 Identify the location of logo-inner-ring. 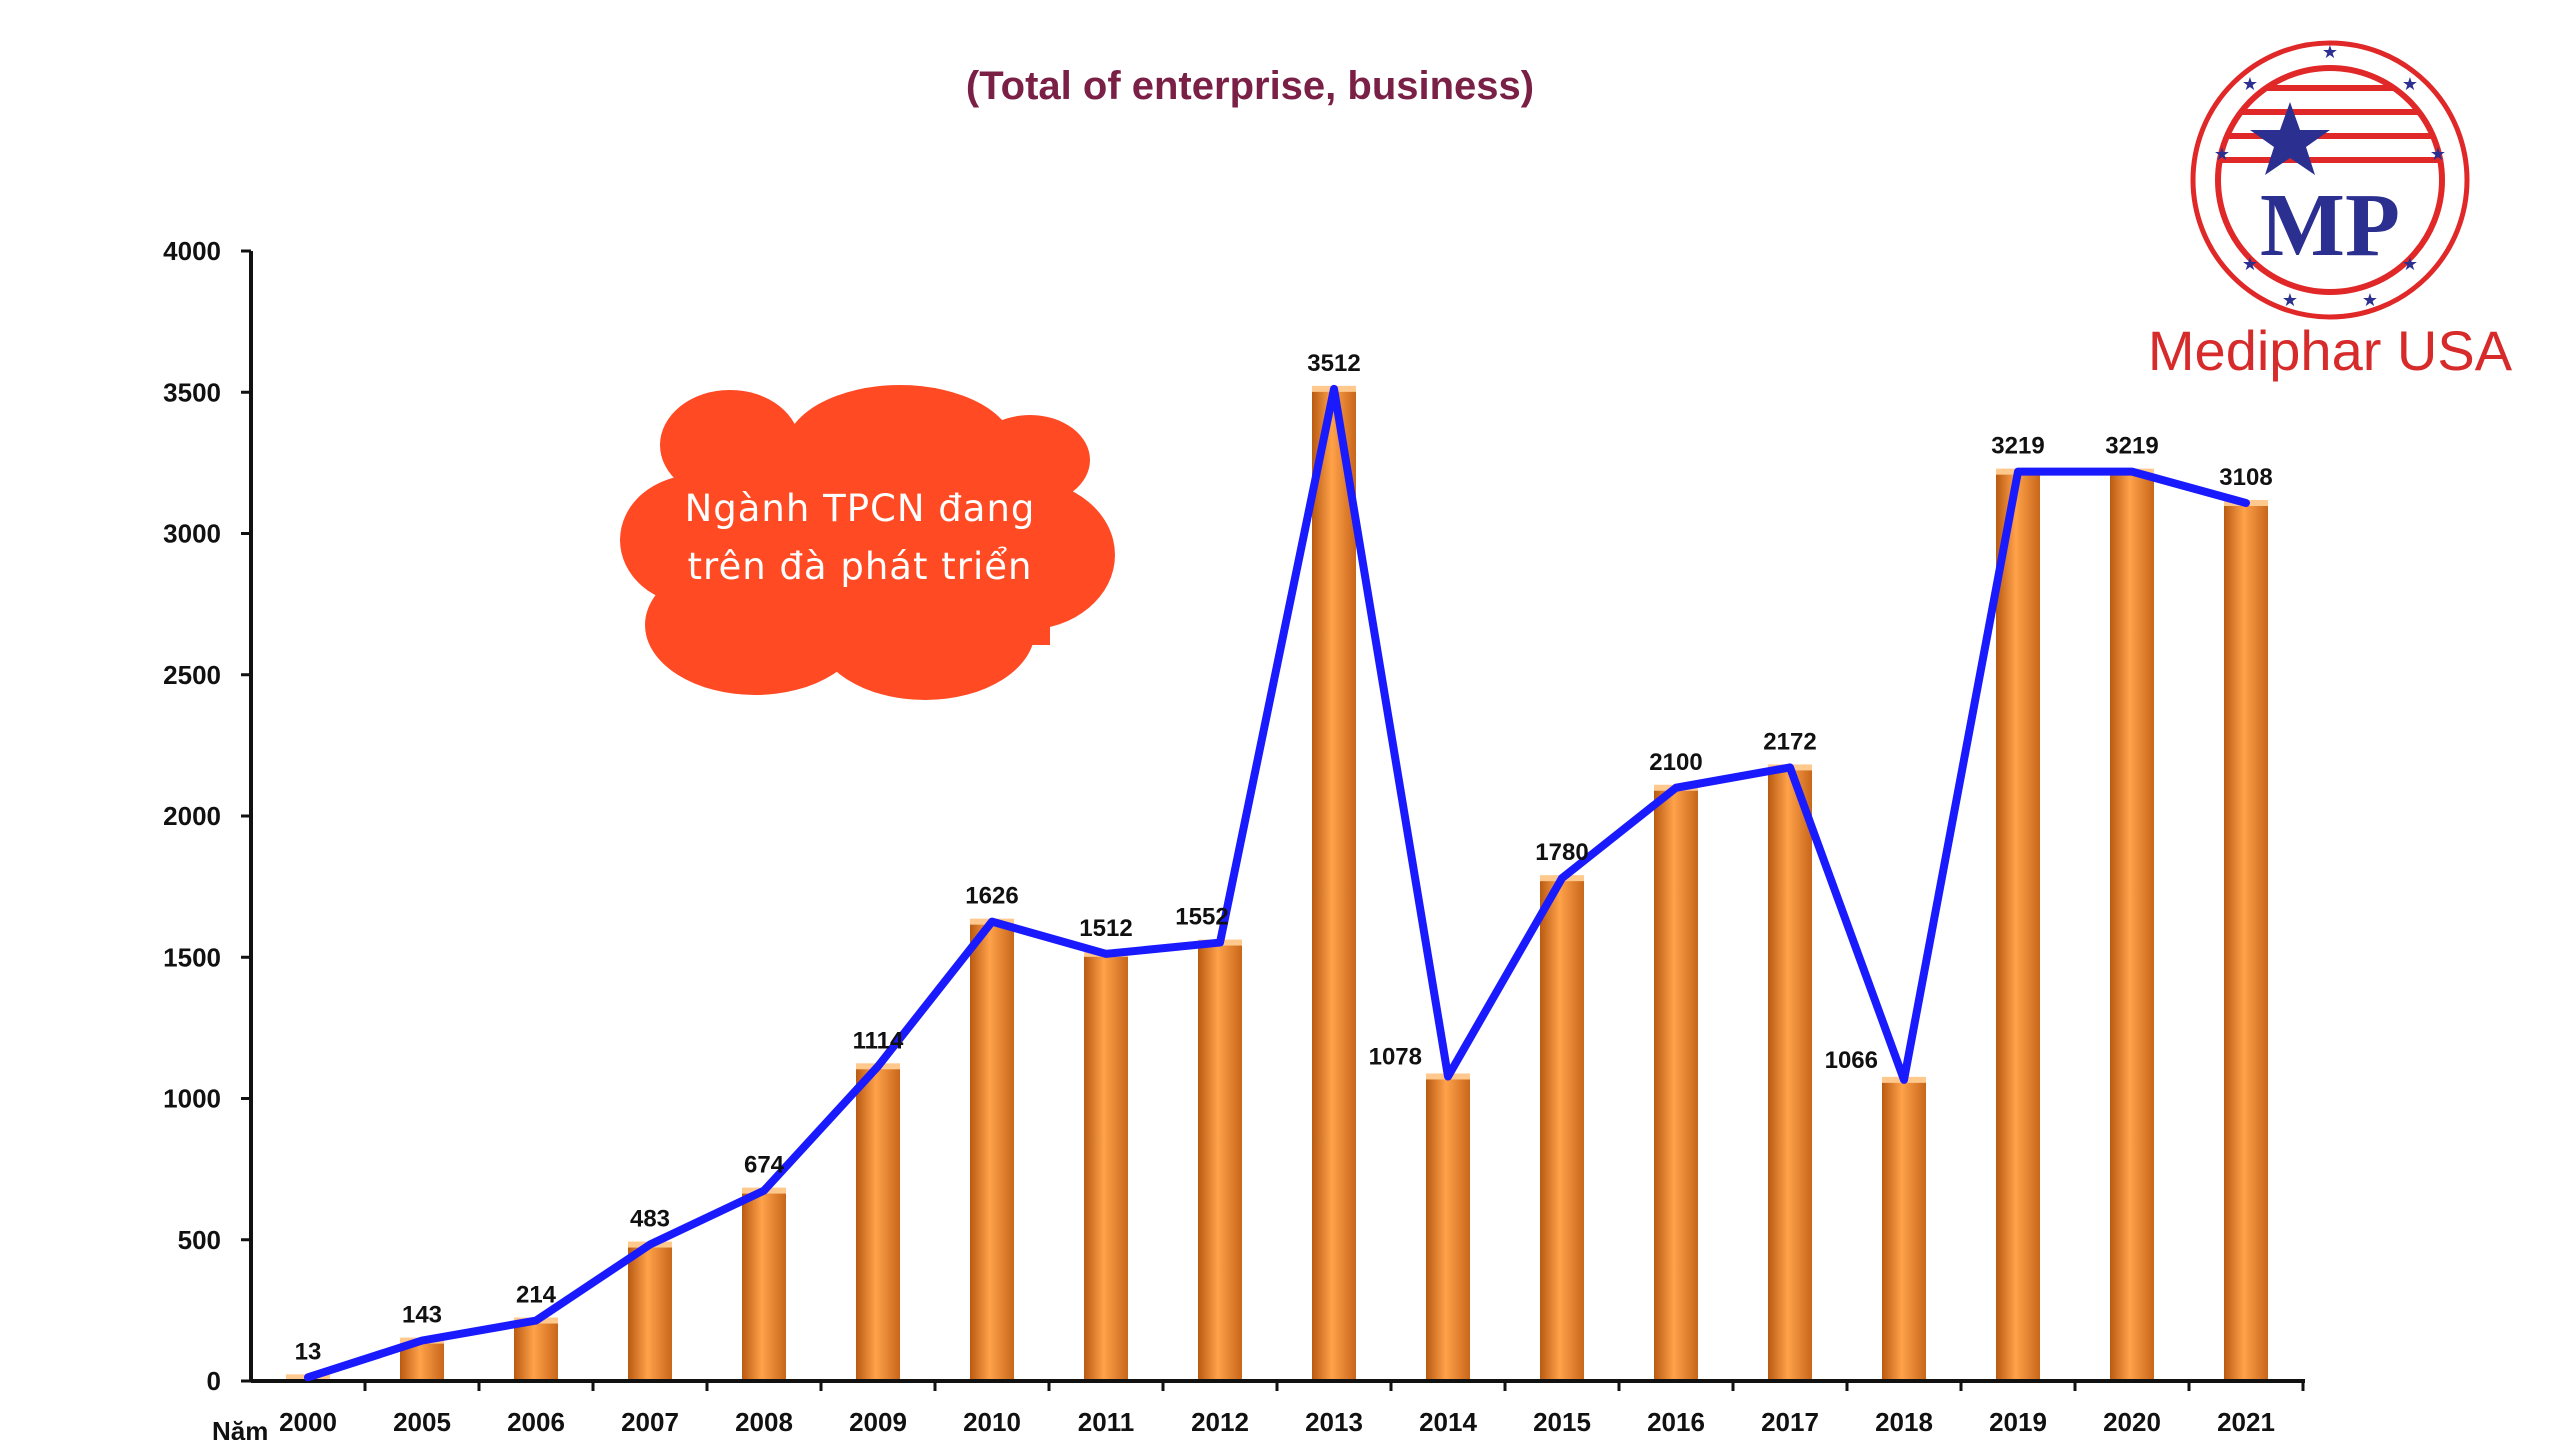
(2330, 180).